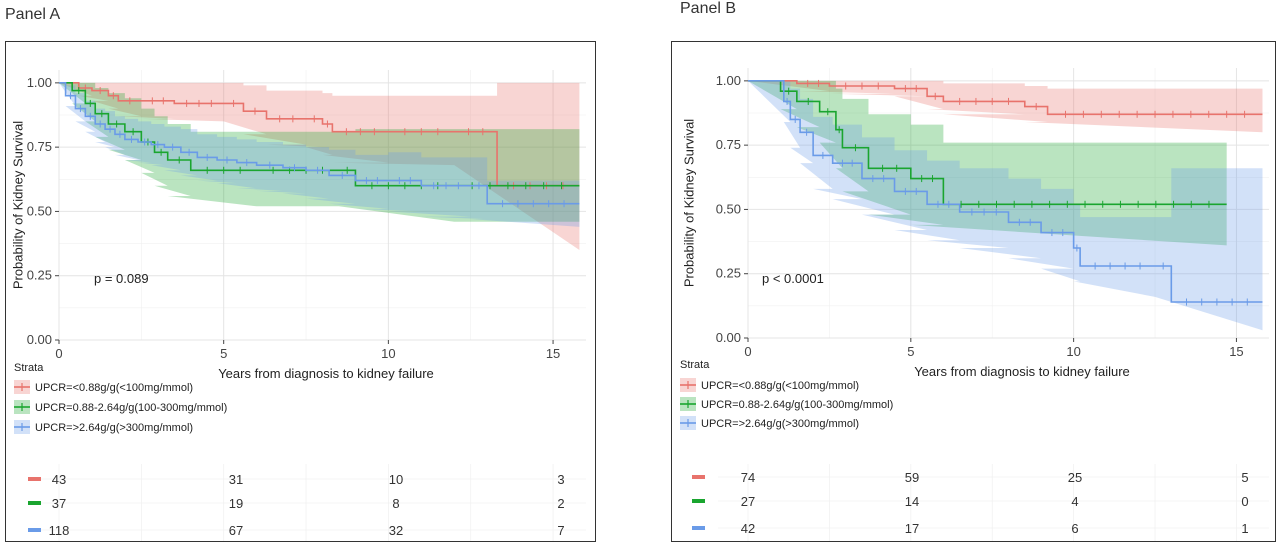 The width and height of the screenshot is (1280, 546). Describe the element at coordinates (396, 530) in the screenshot. I see `risk-table-cell: 32` at that location.